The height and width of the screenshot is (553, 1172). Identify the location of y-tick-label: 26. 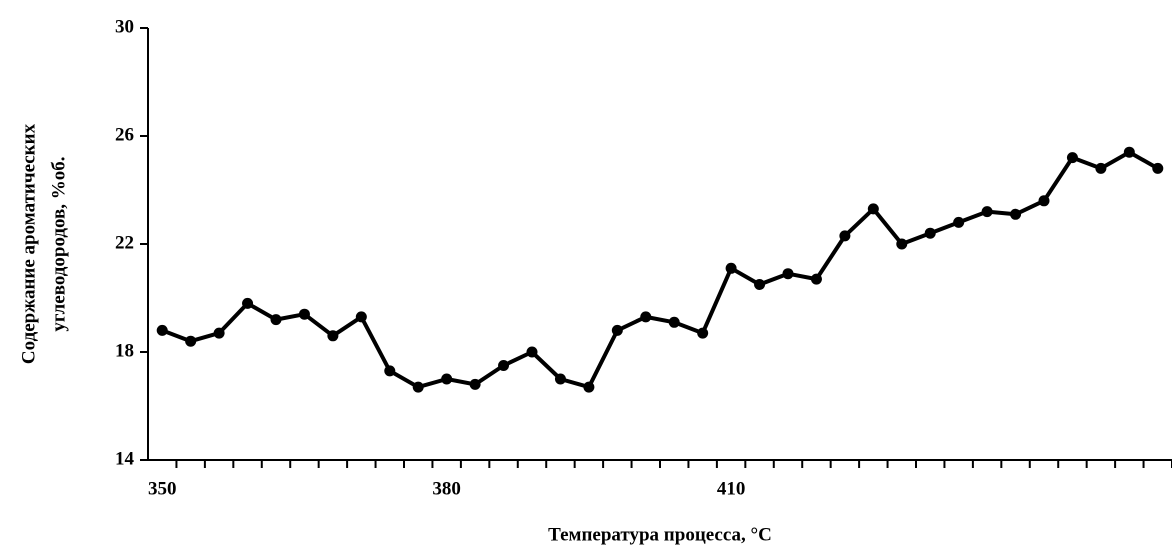
(124, 134).